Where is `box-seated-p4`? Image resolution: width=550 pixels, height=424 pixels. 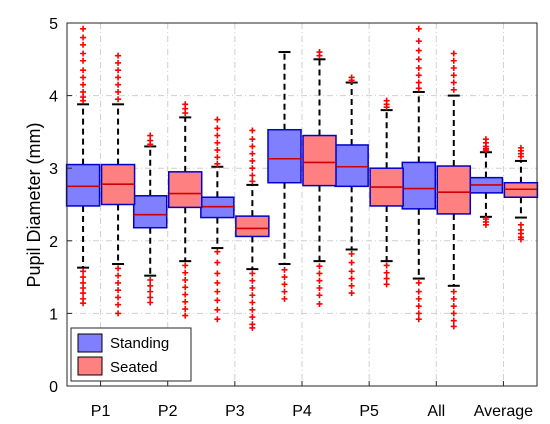 box-seated-p4 is located at coordinates (319, 178).